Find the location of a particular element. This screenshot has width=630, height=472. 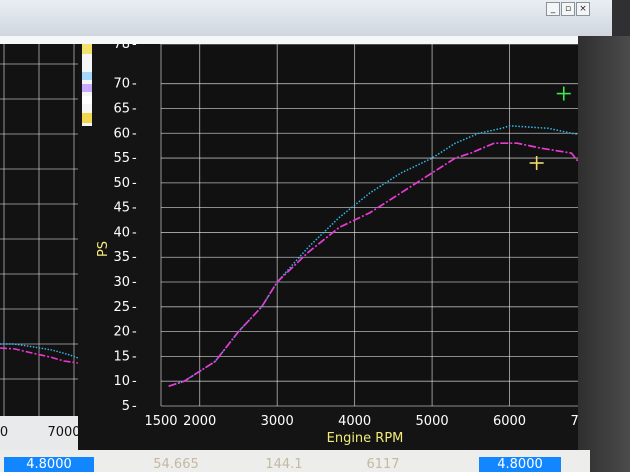

close-icon: × is located at coordinates (583, 9).